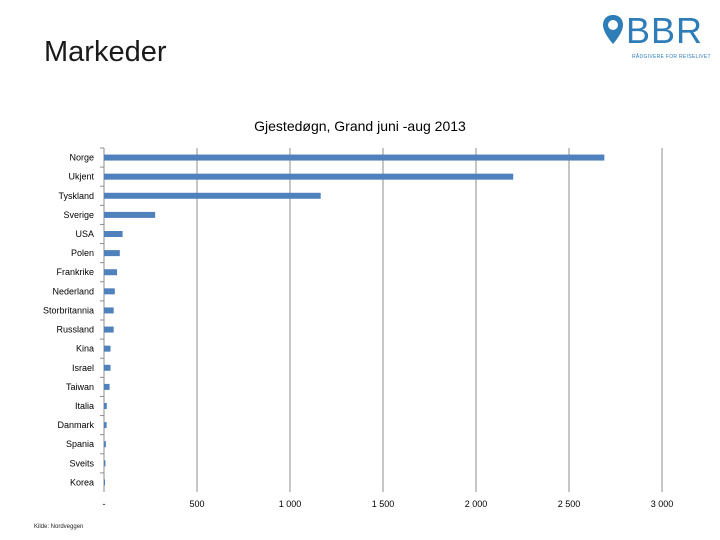 The height and width of the screenshot is (540, 720). Describe the element at coordinates (84, 234) in the screenshot. I see `category-label: USA` at that location.